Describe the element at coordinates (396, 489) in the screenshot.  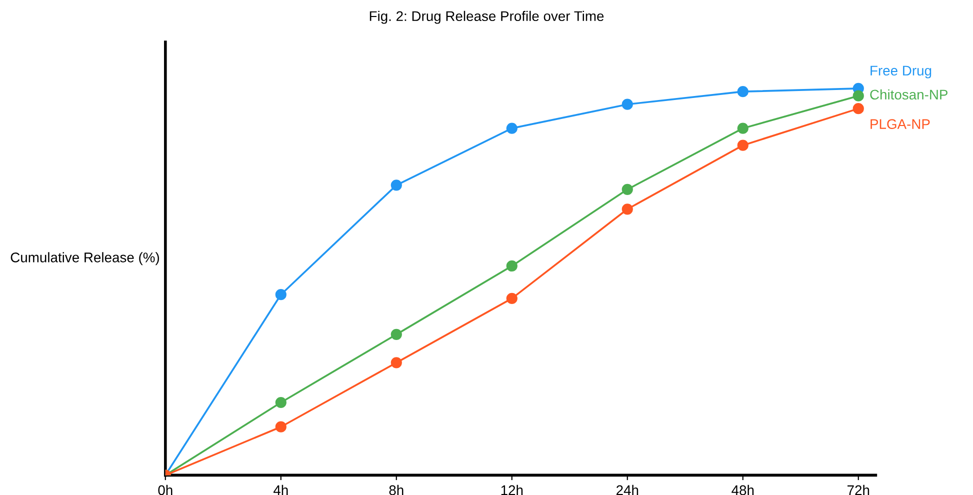
I see `x-tick-label: 8h` at that location.